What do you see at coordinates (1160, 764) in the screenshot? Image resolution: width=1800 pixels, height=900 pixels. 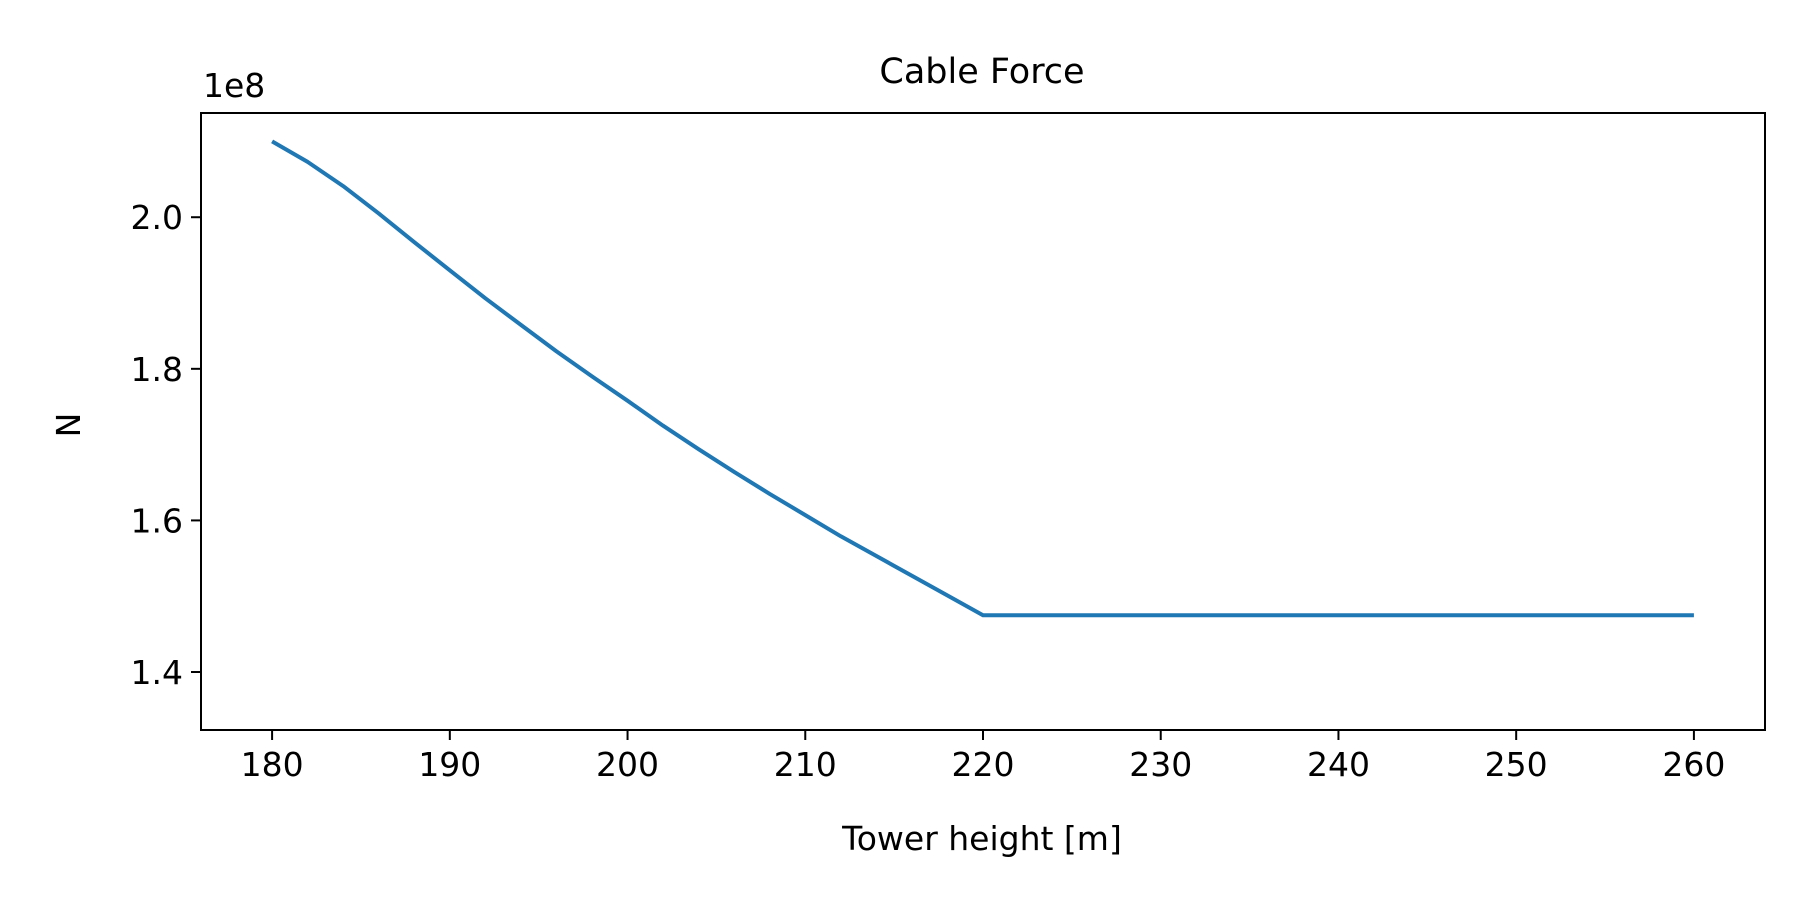 I see `x-tick-label: 230` at bounding box center [1160, 764].